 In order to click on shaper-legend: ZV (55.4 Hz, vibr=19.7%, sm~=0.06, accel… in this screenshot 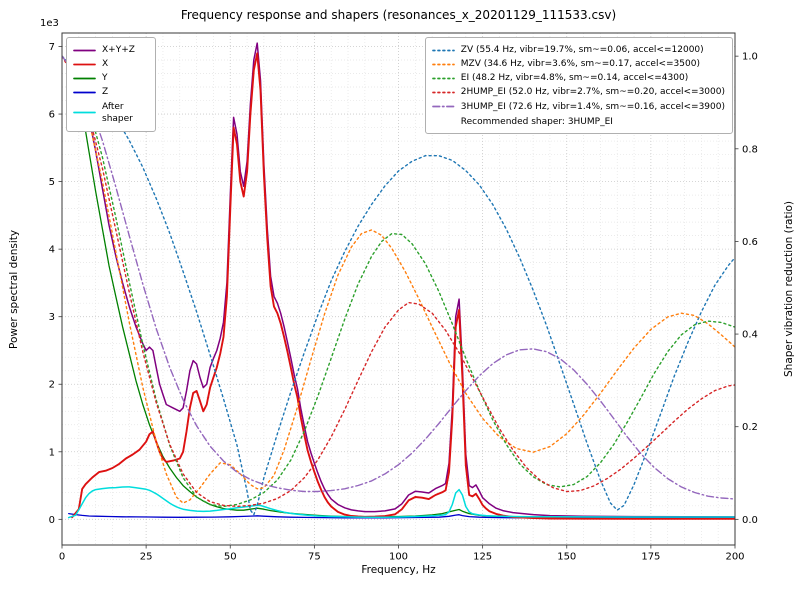, I will do `click(578, 85)`.